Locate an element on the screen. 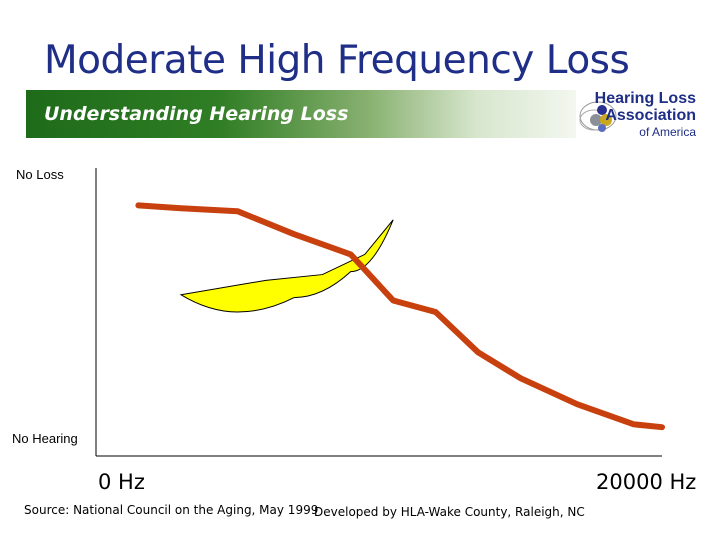 Image resolution: width=720 pixels, height=540 pixels. logo-line-3: of America is located at coordinates (667, 132).